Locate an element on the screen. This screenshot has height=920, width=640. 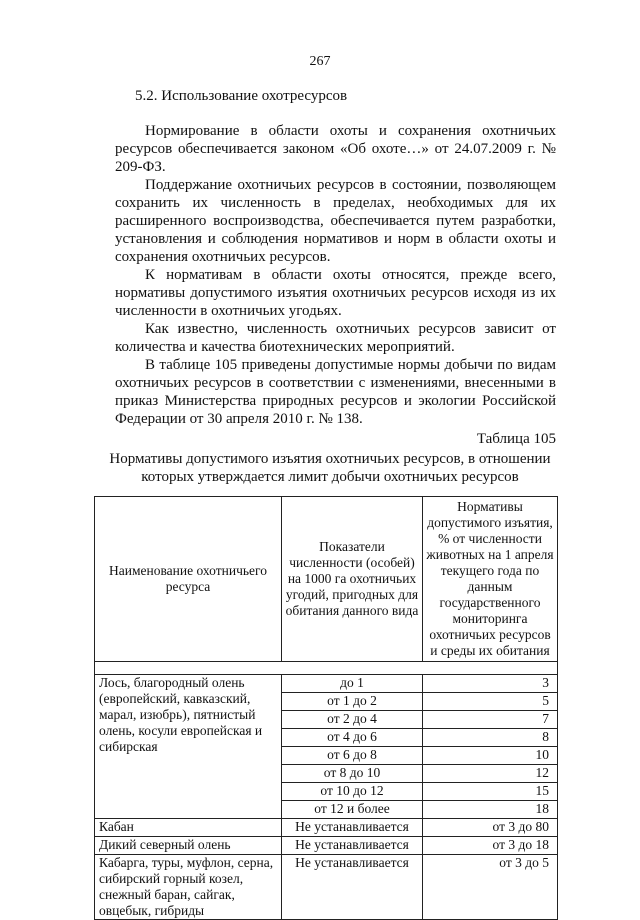
density-cell: до 1 is located at coordinates (352, 683).